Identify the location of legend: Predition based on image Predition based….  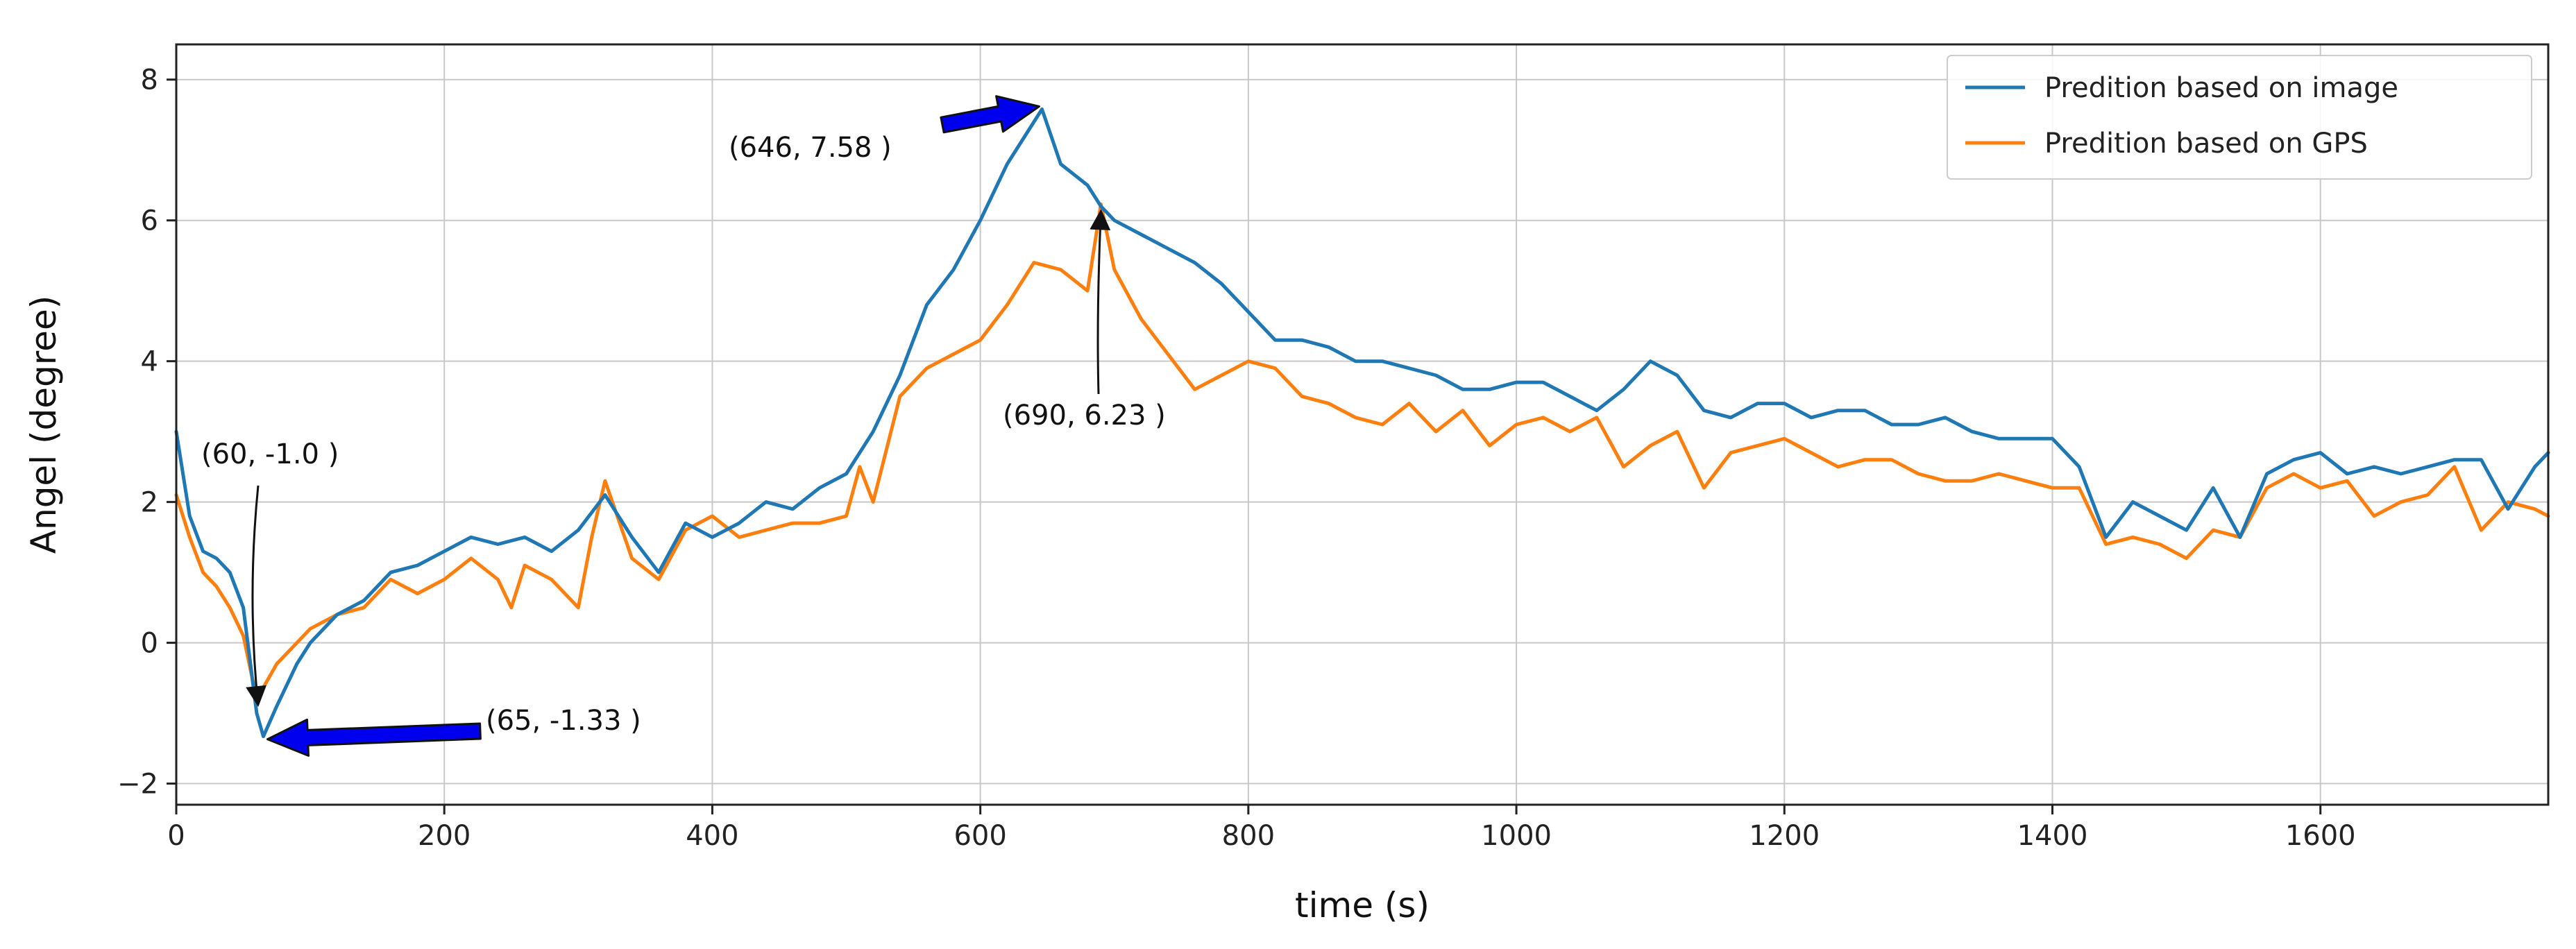
(2239, 117).